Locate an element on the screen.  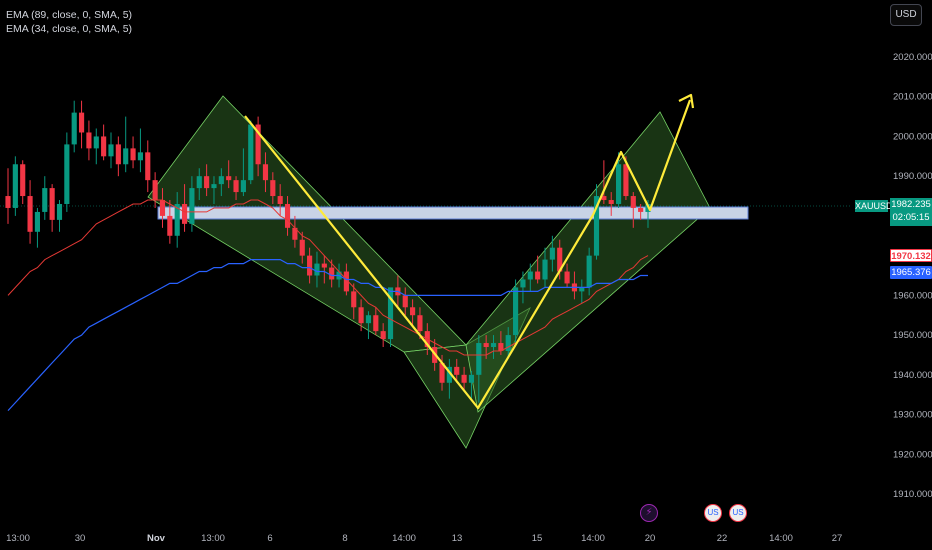
y-tick-label: 1960.000 is located at coordinates (912, 295).